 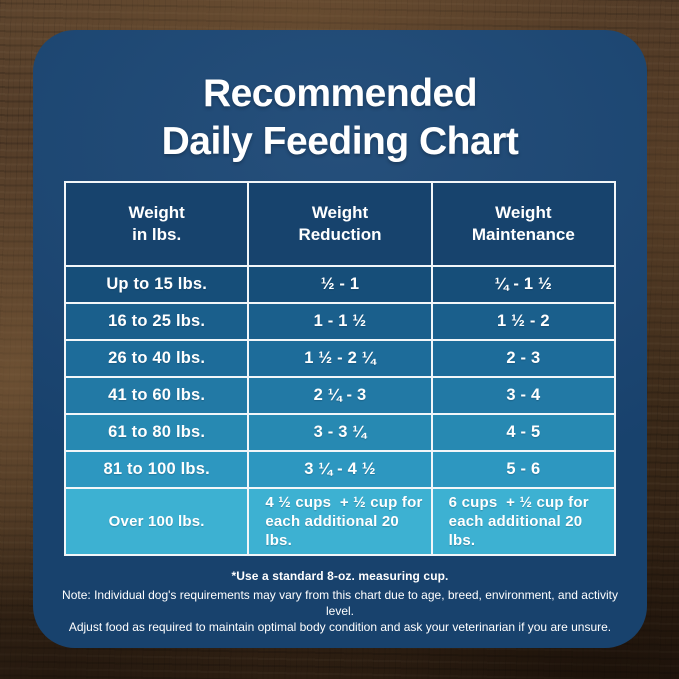 I want to click on table-row: 26 to 40 lbs. 1 ½ - 2 ¼ 2 - 3, so click(x=340, y=358).